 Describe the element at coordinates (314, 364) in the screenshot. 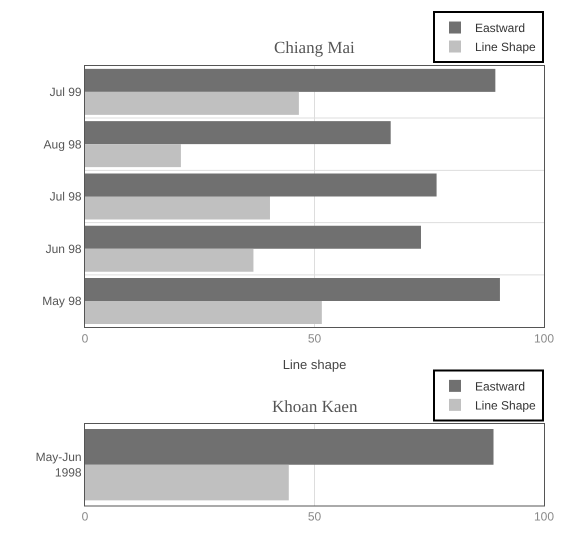

I see `x-axis-title: Line shape` at that location.